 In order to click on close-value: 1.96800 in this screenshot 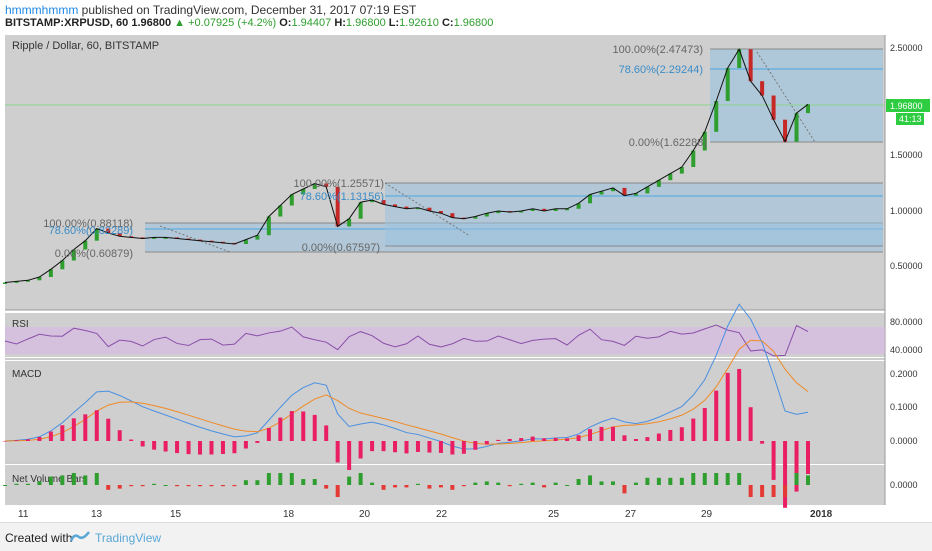, I will do `click(473, 23)`.